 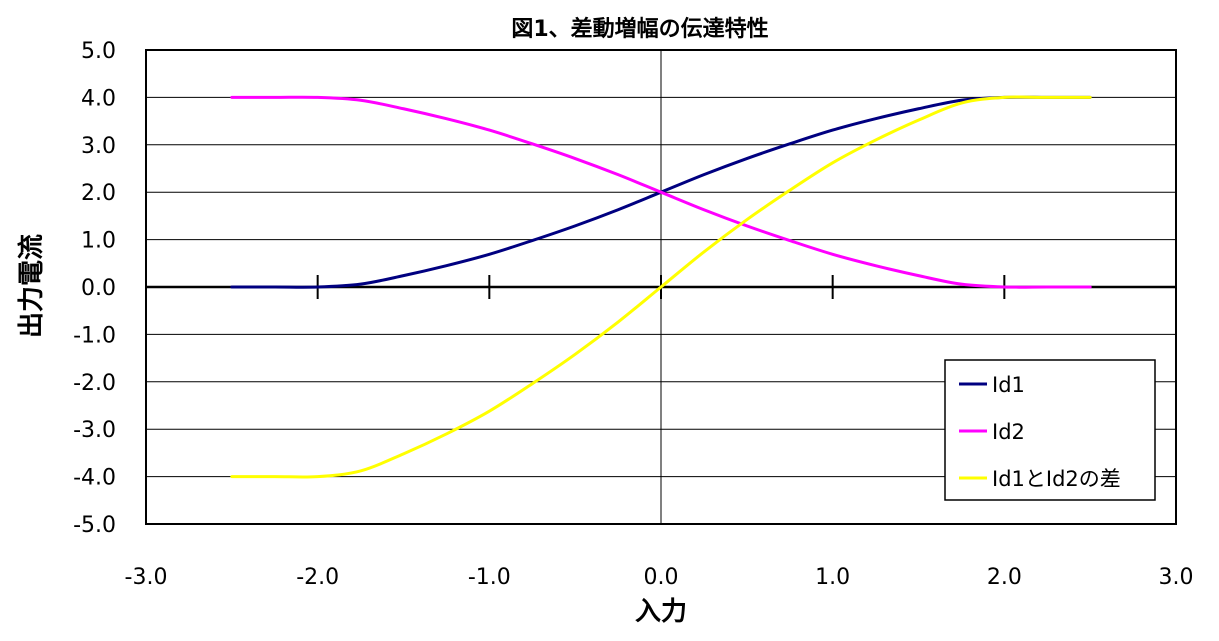 I want to click on y-tick-label: 0.0, so click(x=98, y=288).